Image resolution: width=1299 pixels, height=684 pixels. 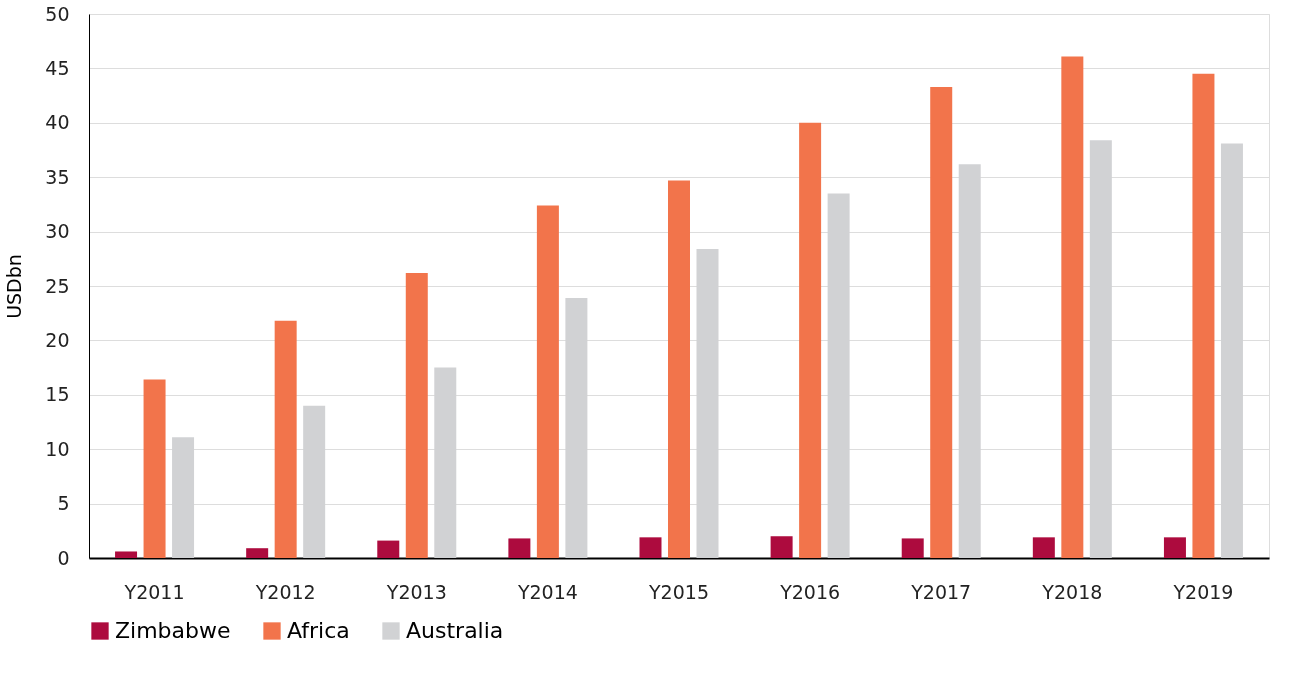 I want to click on y-tick-label: 25, so click(x=57, y=285).